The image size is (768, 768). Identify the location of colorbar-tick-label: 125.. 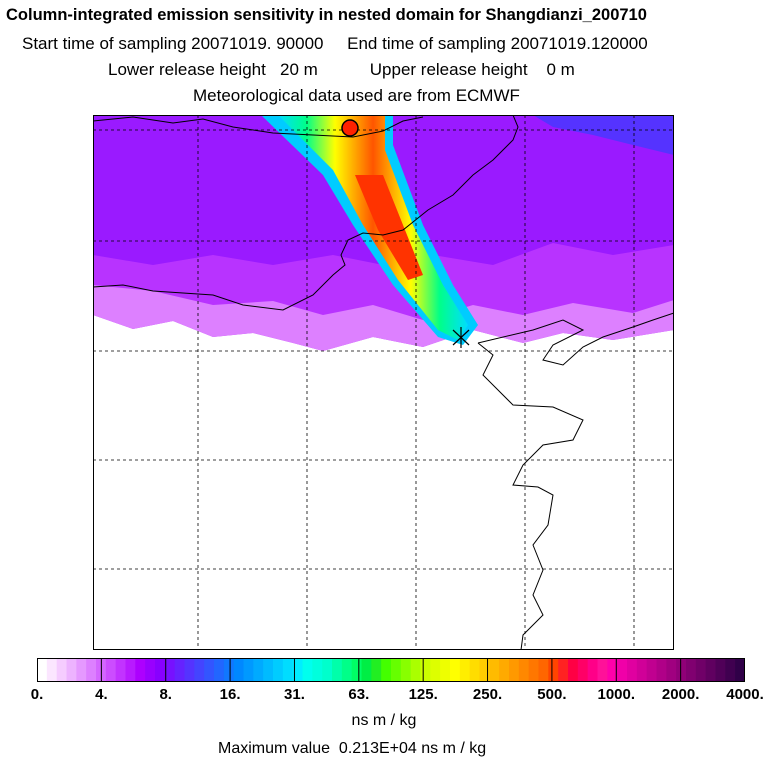
(423, 694).